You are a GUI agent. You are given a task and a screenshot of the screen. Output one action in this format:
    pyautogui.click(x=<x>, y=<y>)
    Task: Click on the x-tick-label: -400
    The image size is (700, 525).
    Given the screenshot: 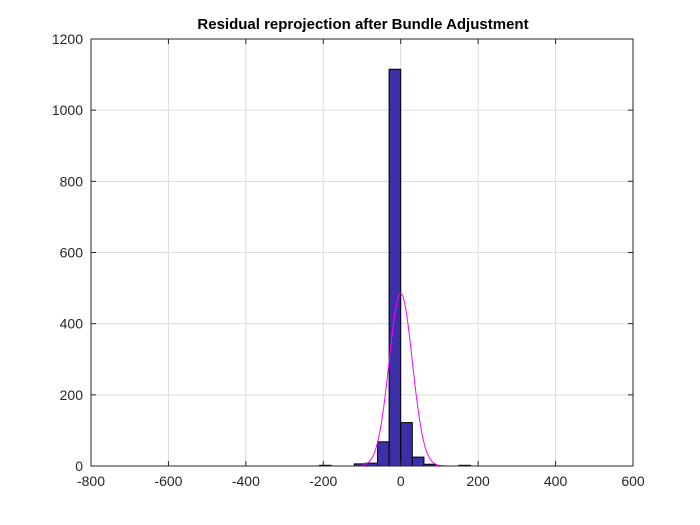 What is the action you would take?
    pyautogui.click(x=246, y=481)
    